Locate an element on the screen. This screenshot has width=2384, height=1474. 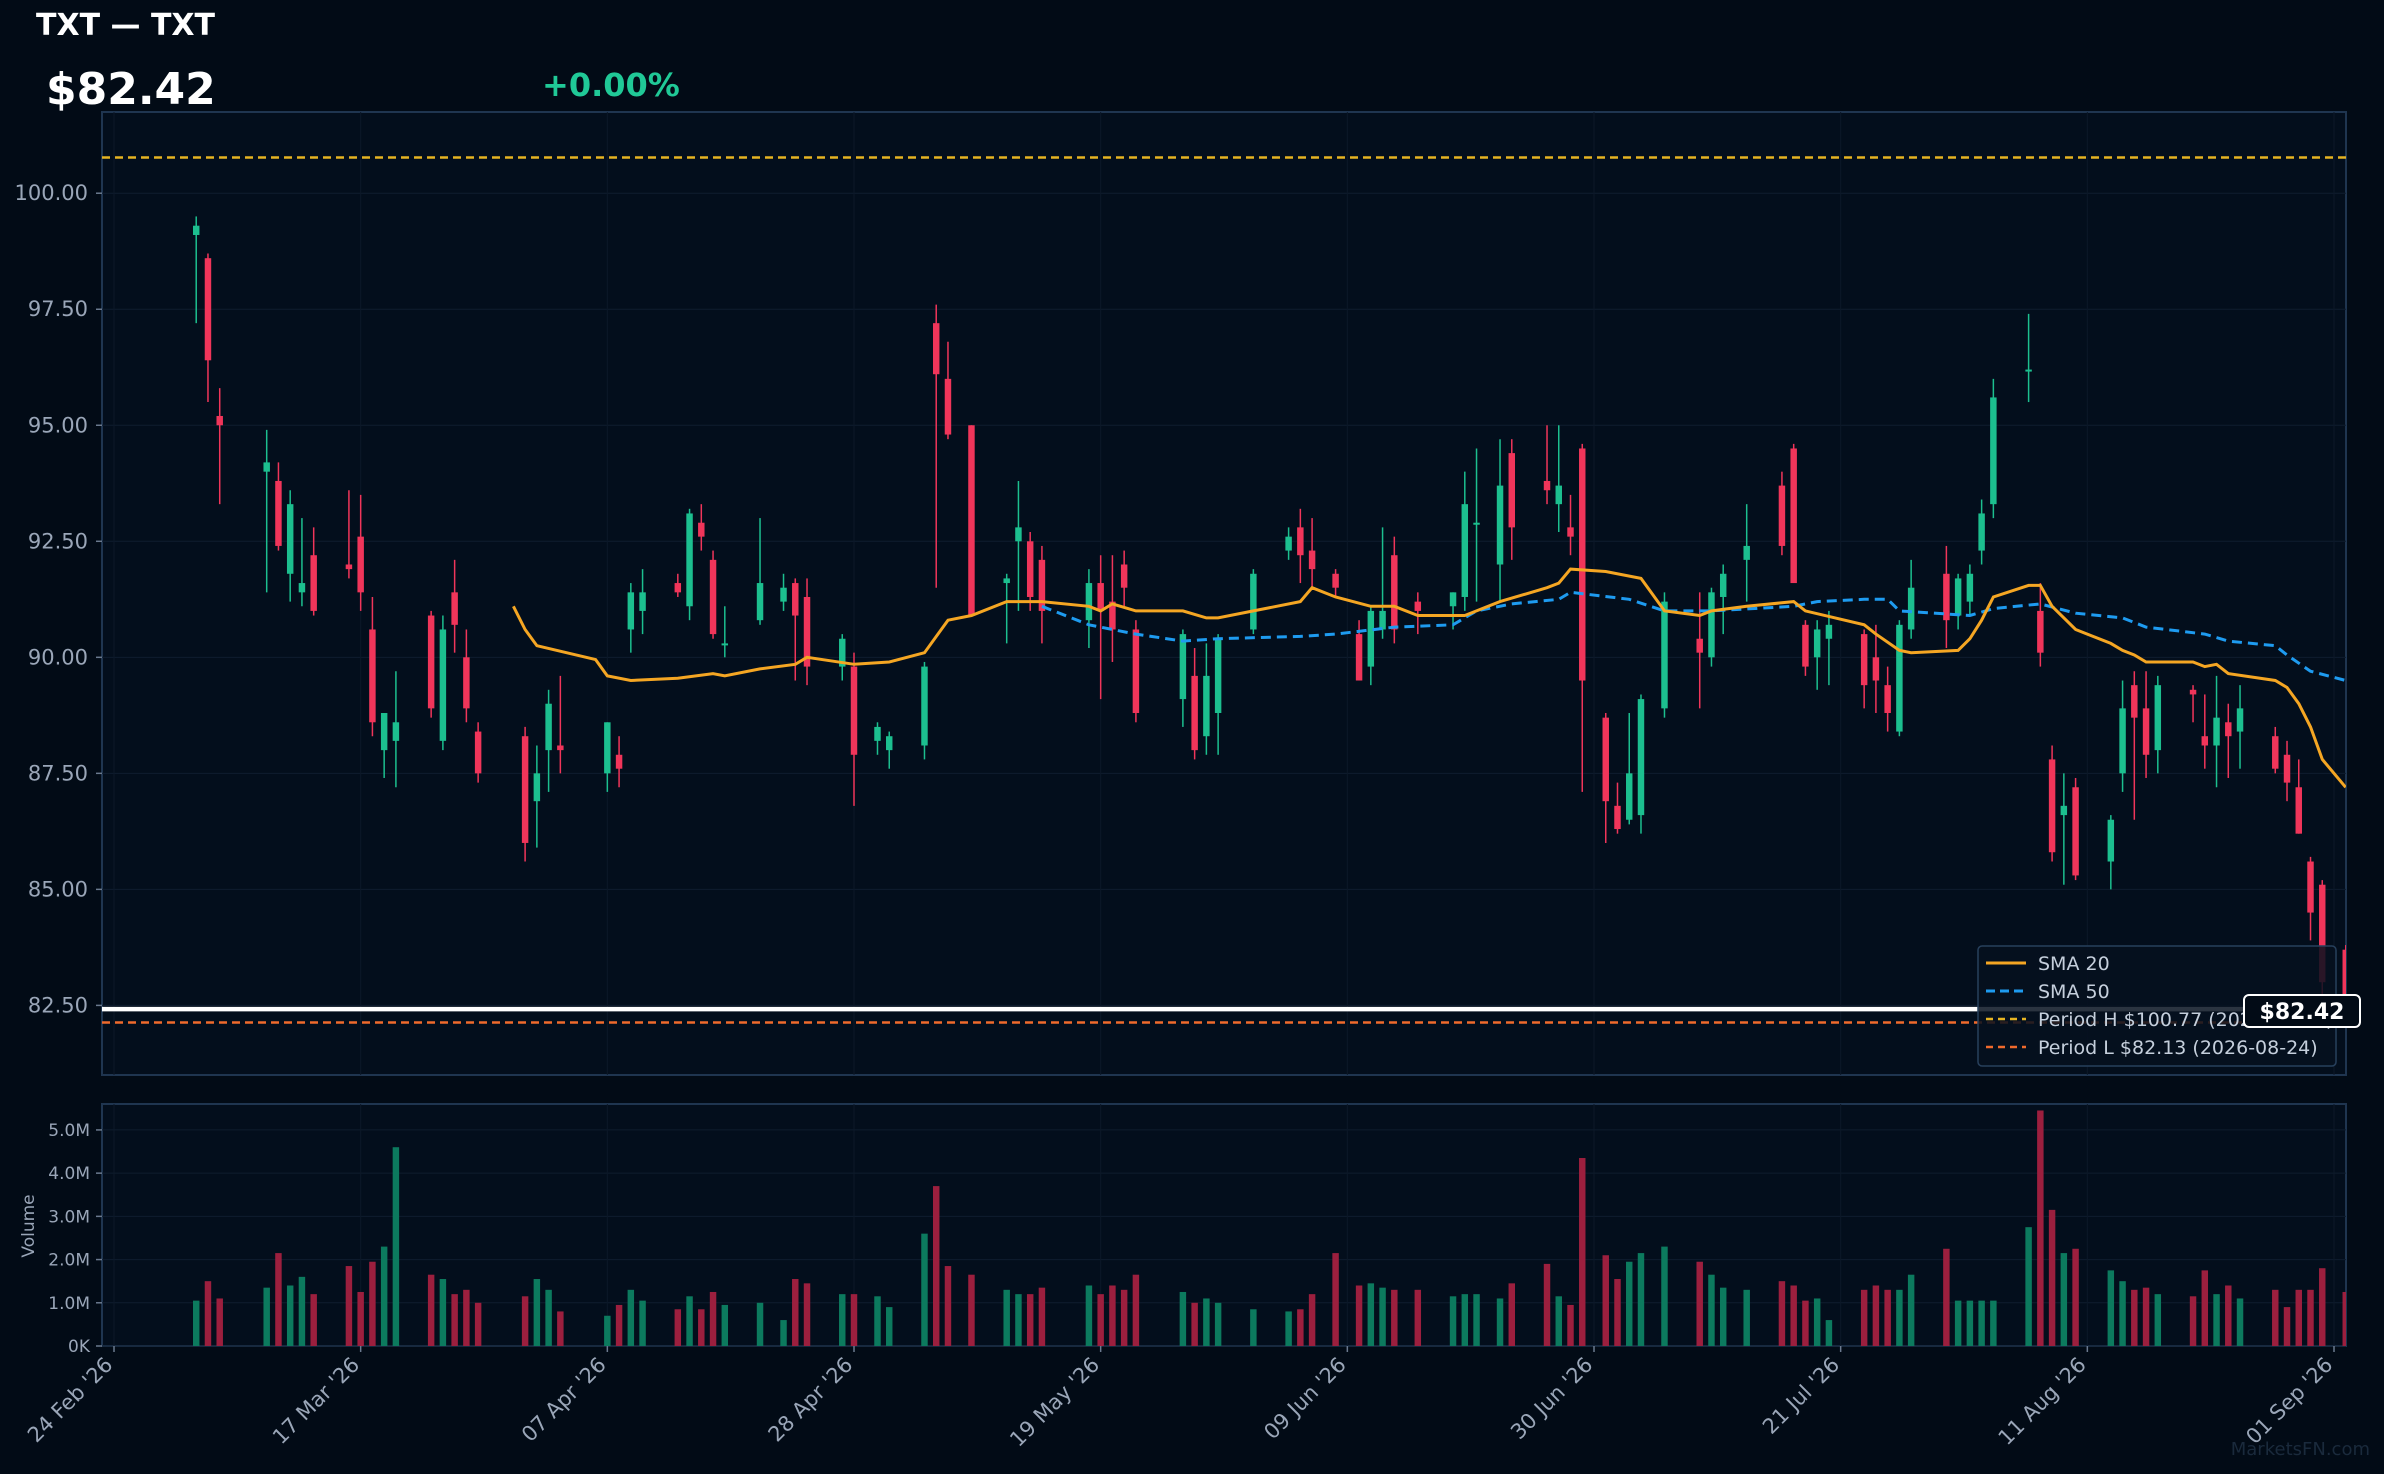
price-change-percent: +0.00% is located at coordinates (611, 85).